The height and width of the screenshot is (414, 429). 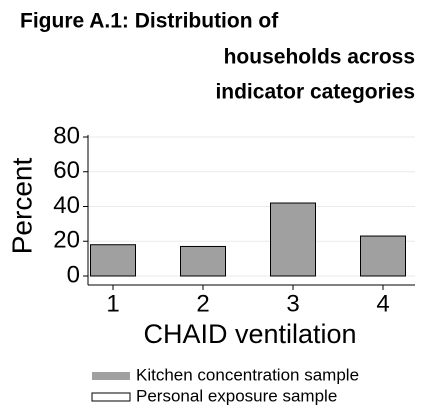 I want to click on y-tick-label: 80, so click(x=66, y=135).